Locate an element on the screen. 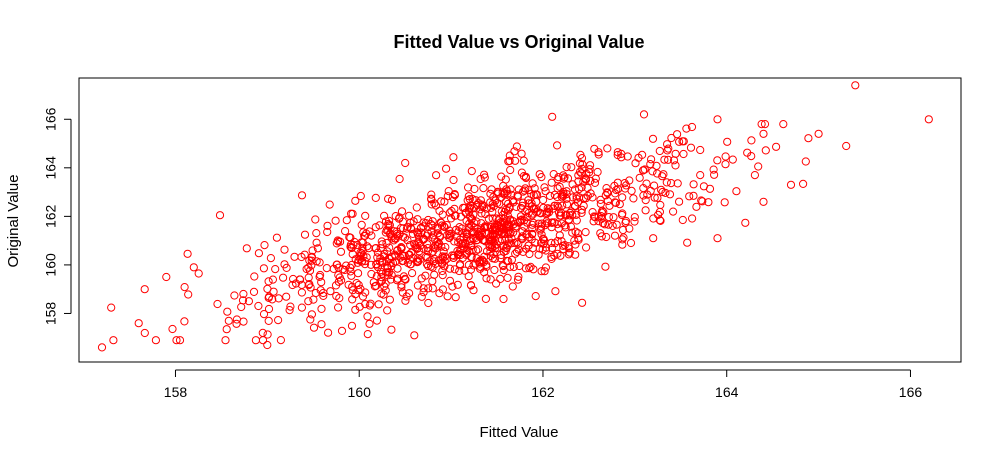 The height and width of the screenshot is (461, 1000). y-axis: 158 160 162 164 166 is located at coordinates (57, 216).